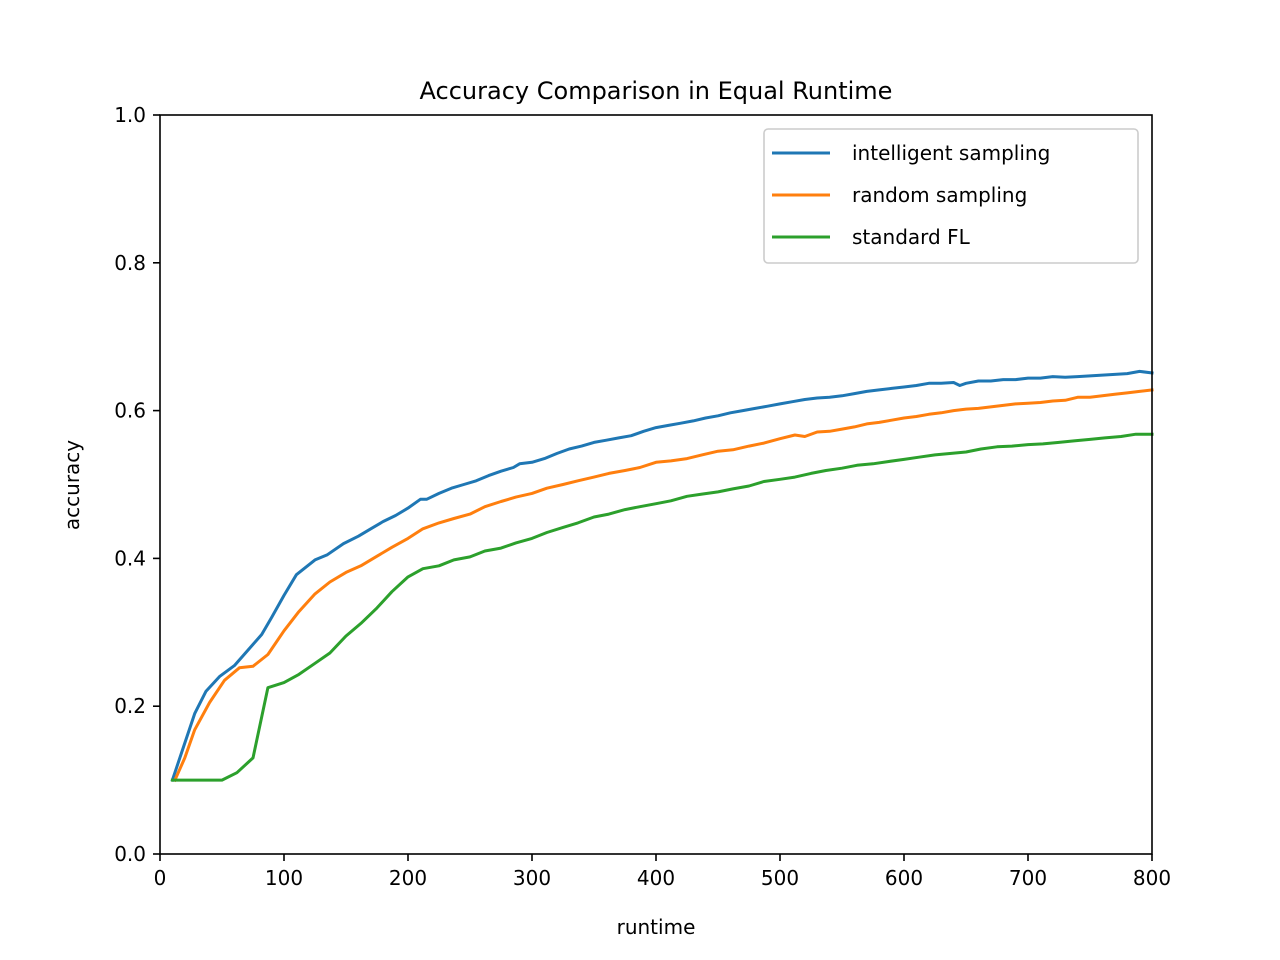 The image size is (1280, 960). Describe the element at coordinates (130, 558) in the screenshot. I see `y-tick-label: 0.4` at that location.